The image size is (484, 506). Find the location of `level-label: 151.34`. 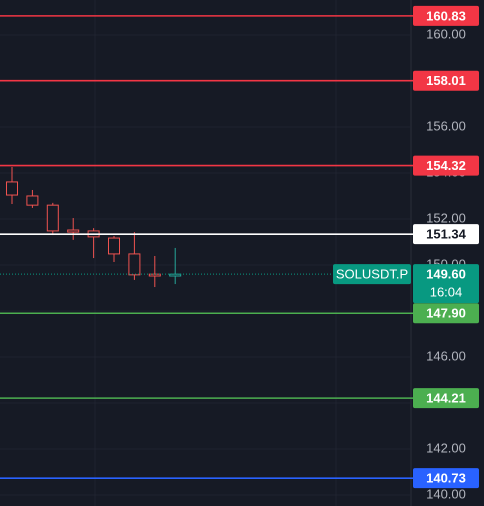

level-label: 151.34 is located at coordinates (446, 234).